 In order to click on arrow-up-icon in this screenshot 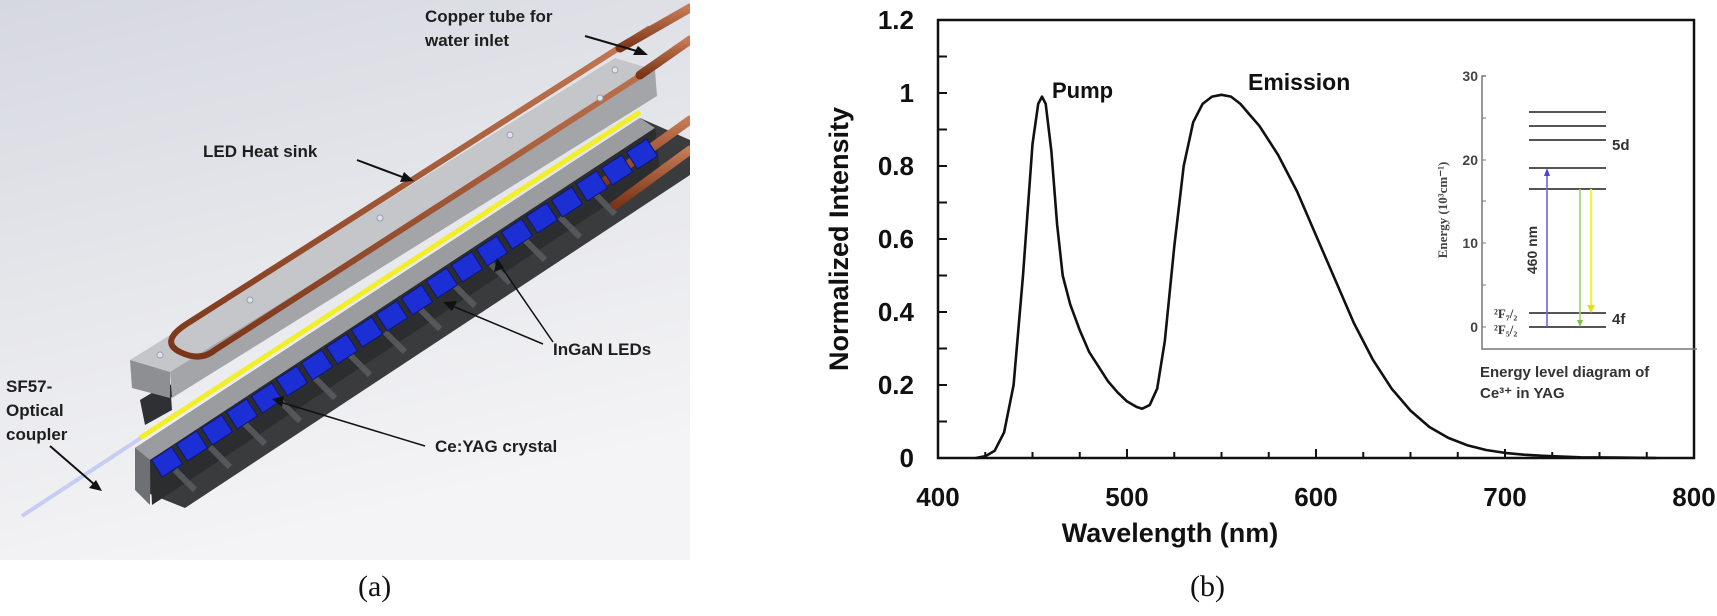, I will do `click(1547, 172)`.